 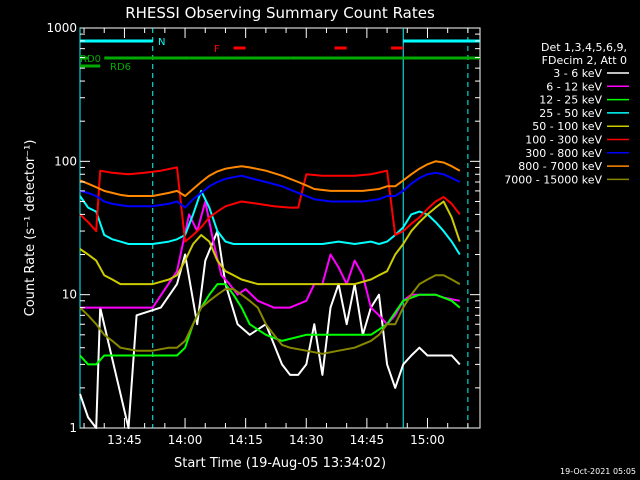 I want to click on legend-entry-2: 12 - 25 keV, so click(x=570, y=100).